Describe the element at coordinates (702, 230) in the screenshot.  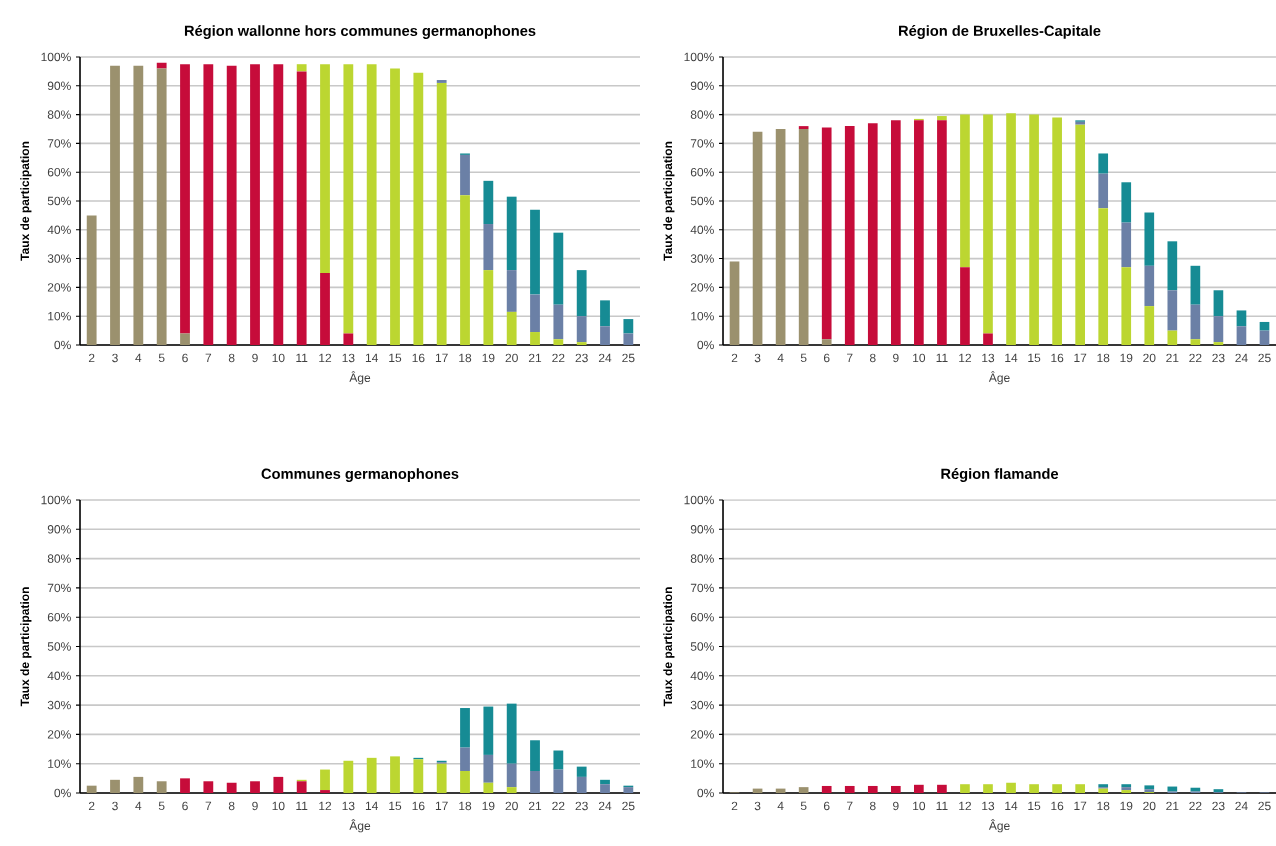
I see `y-tick-label: 40%` at that location.